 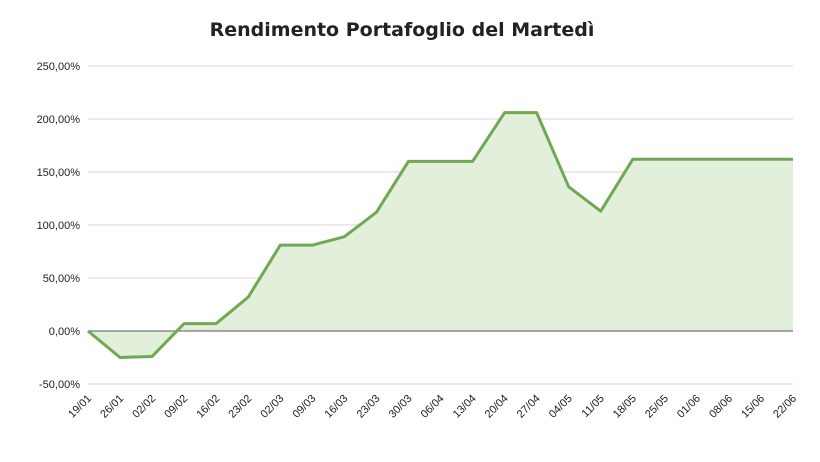 What do you see at coordinates (144, 407) in the screenshot?
I see `x-tick-label: 02/02` at bounding box center [144, 407].